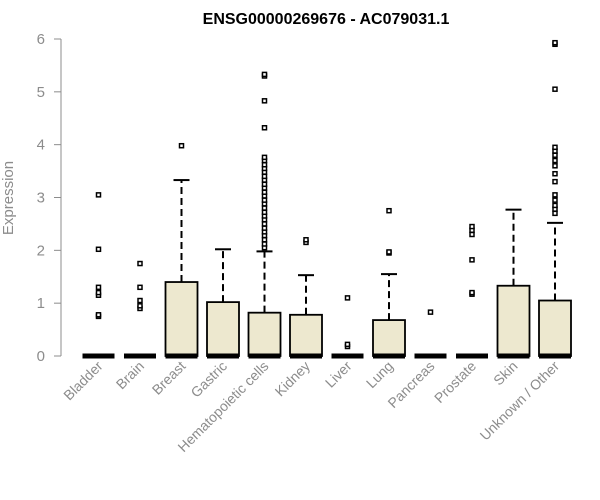  Describe the element at coordinates (140, 309) in the screenshot. I see `box-brain` at that location.